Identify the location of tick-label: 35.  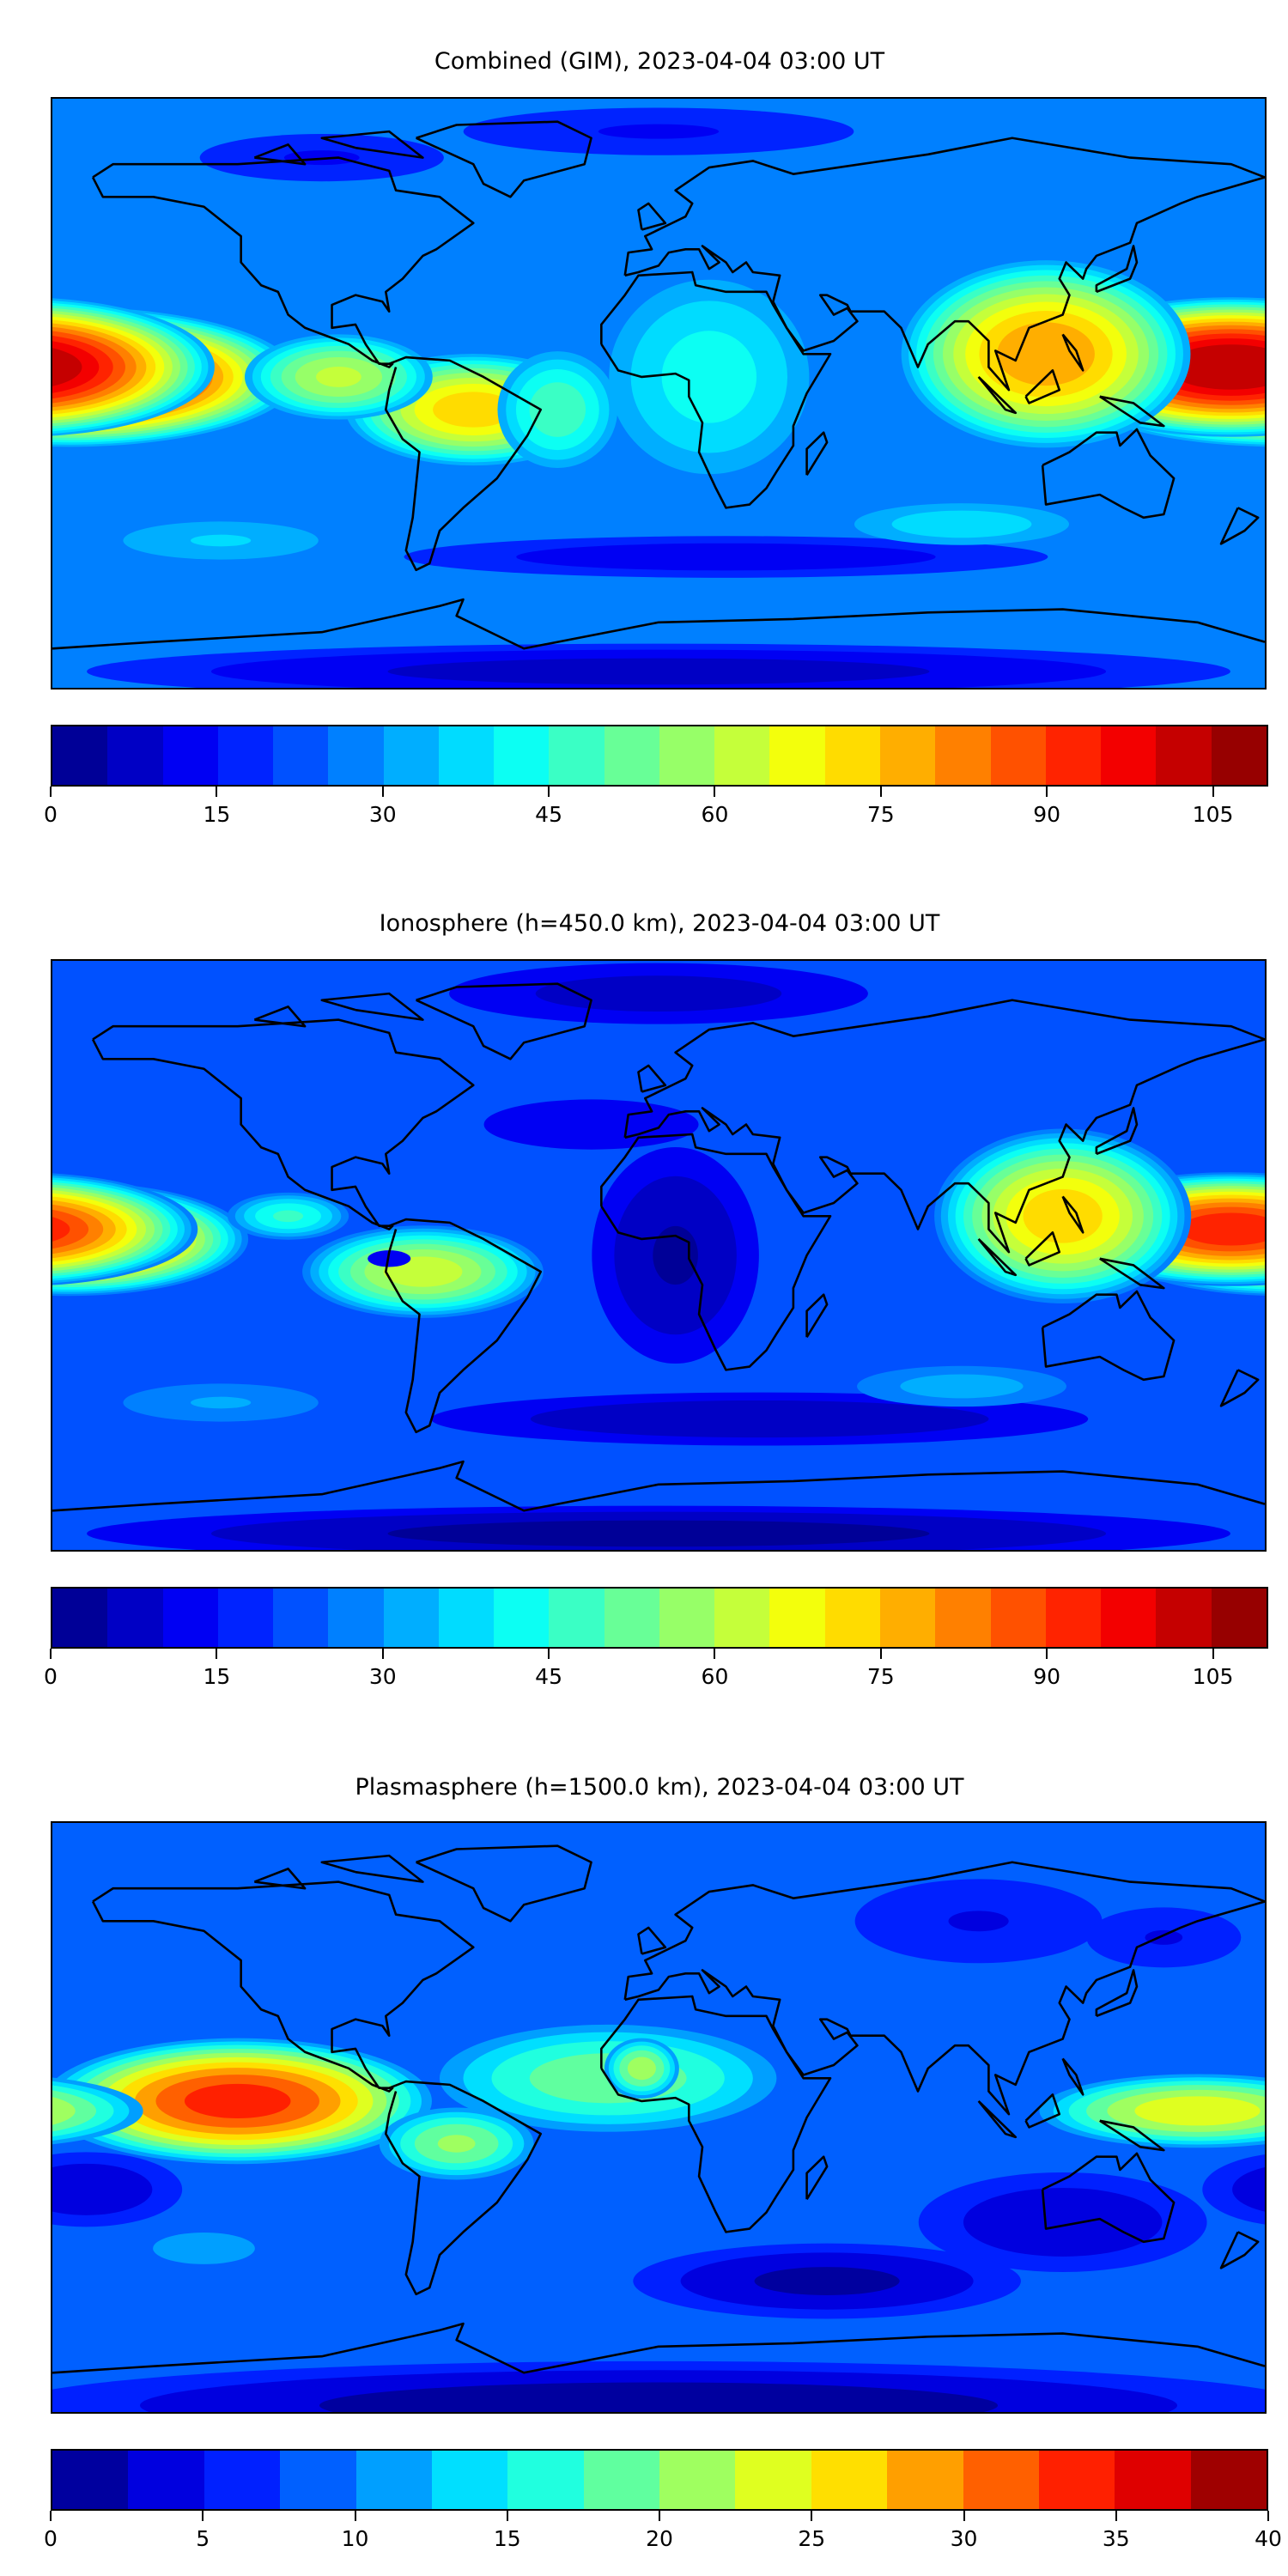
(1116, 2538).